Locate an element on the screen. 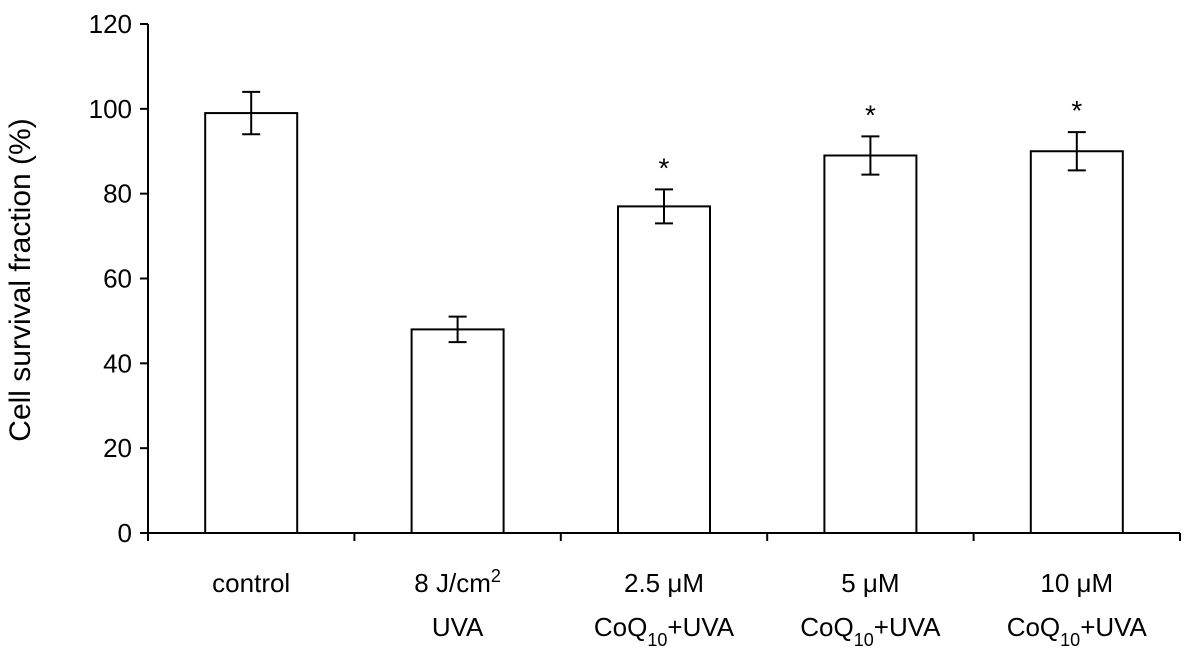  x-category-label: 2.5 μM CoQ10+UVA is located at coordinates (664, 609).